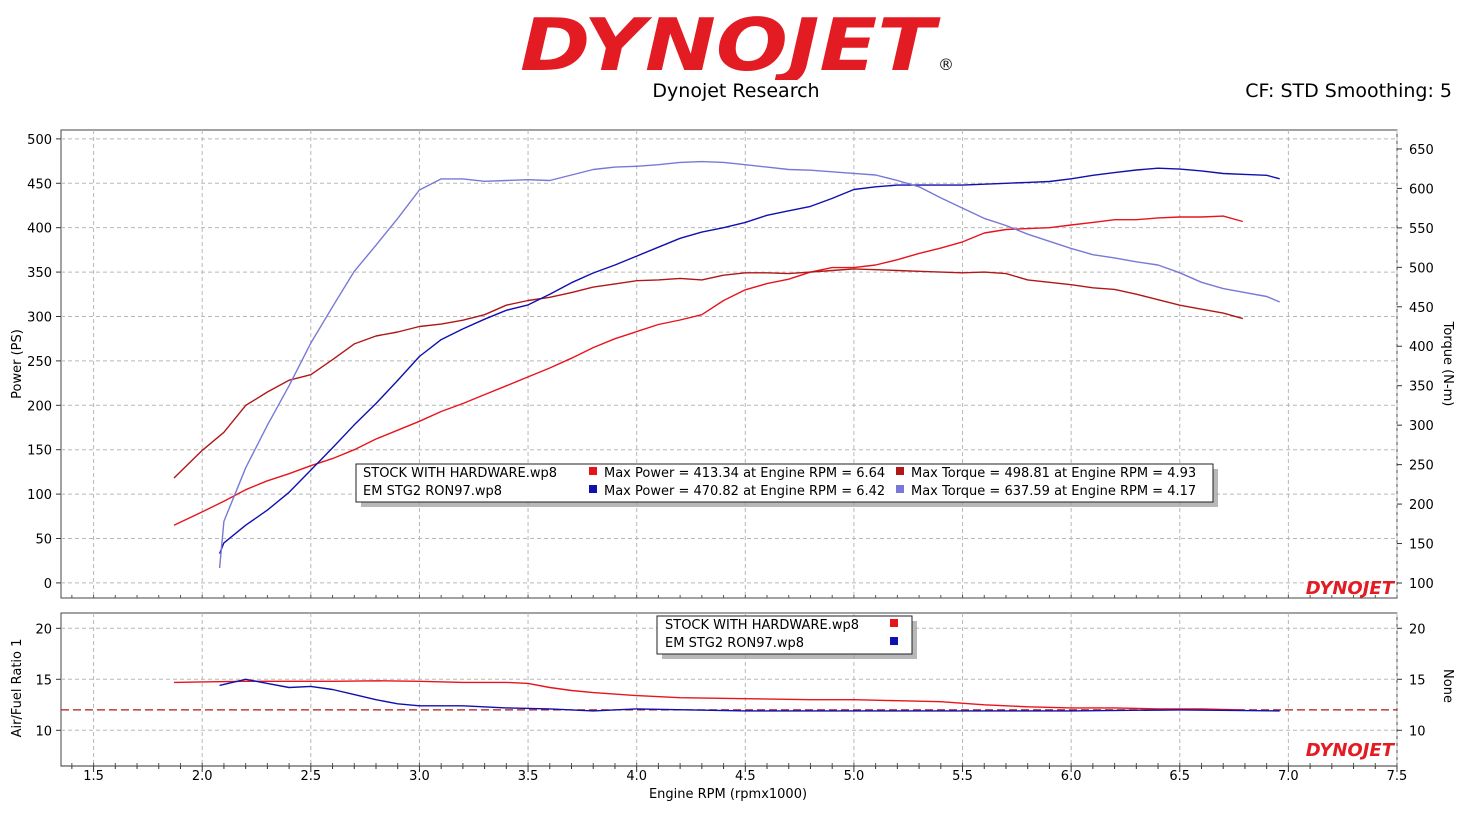 The image size is (1472, 828). What do you see at coordinates (1348, 91) in the screenshot?
I see `correction-factor-label: CF: STD Smoothing: 5` at bounding box center [1348, 91].